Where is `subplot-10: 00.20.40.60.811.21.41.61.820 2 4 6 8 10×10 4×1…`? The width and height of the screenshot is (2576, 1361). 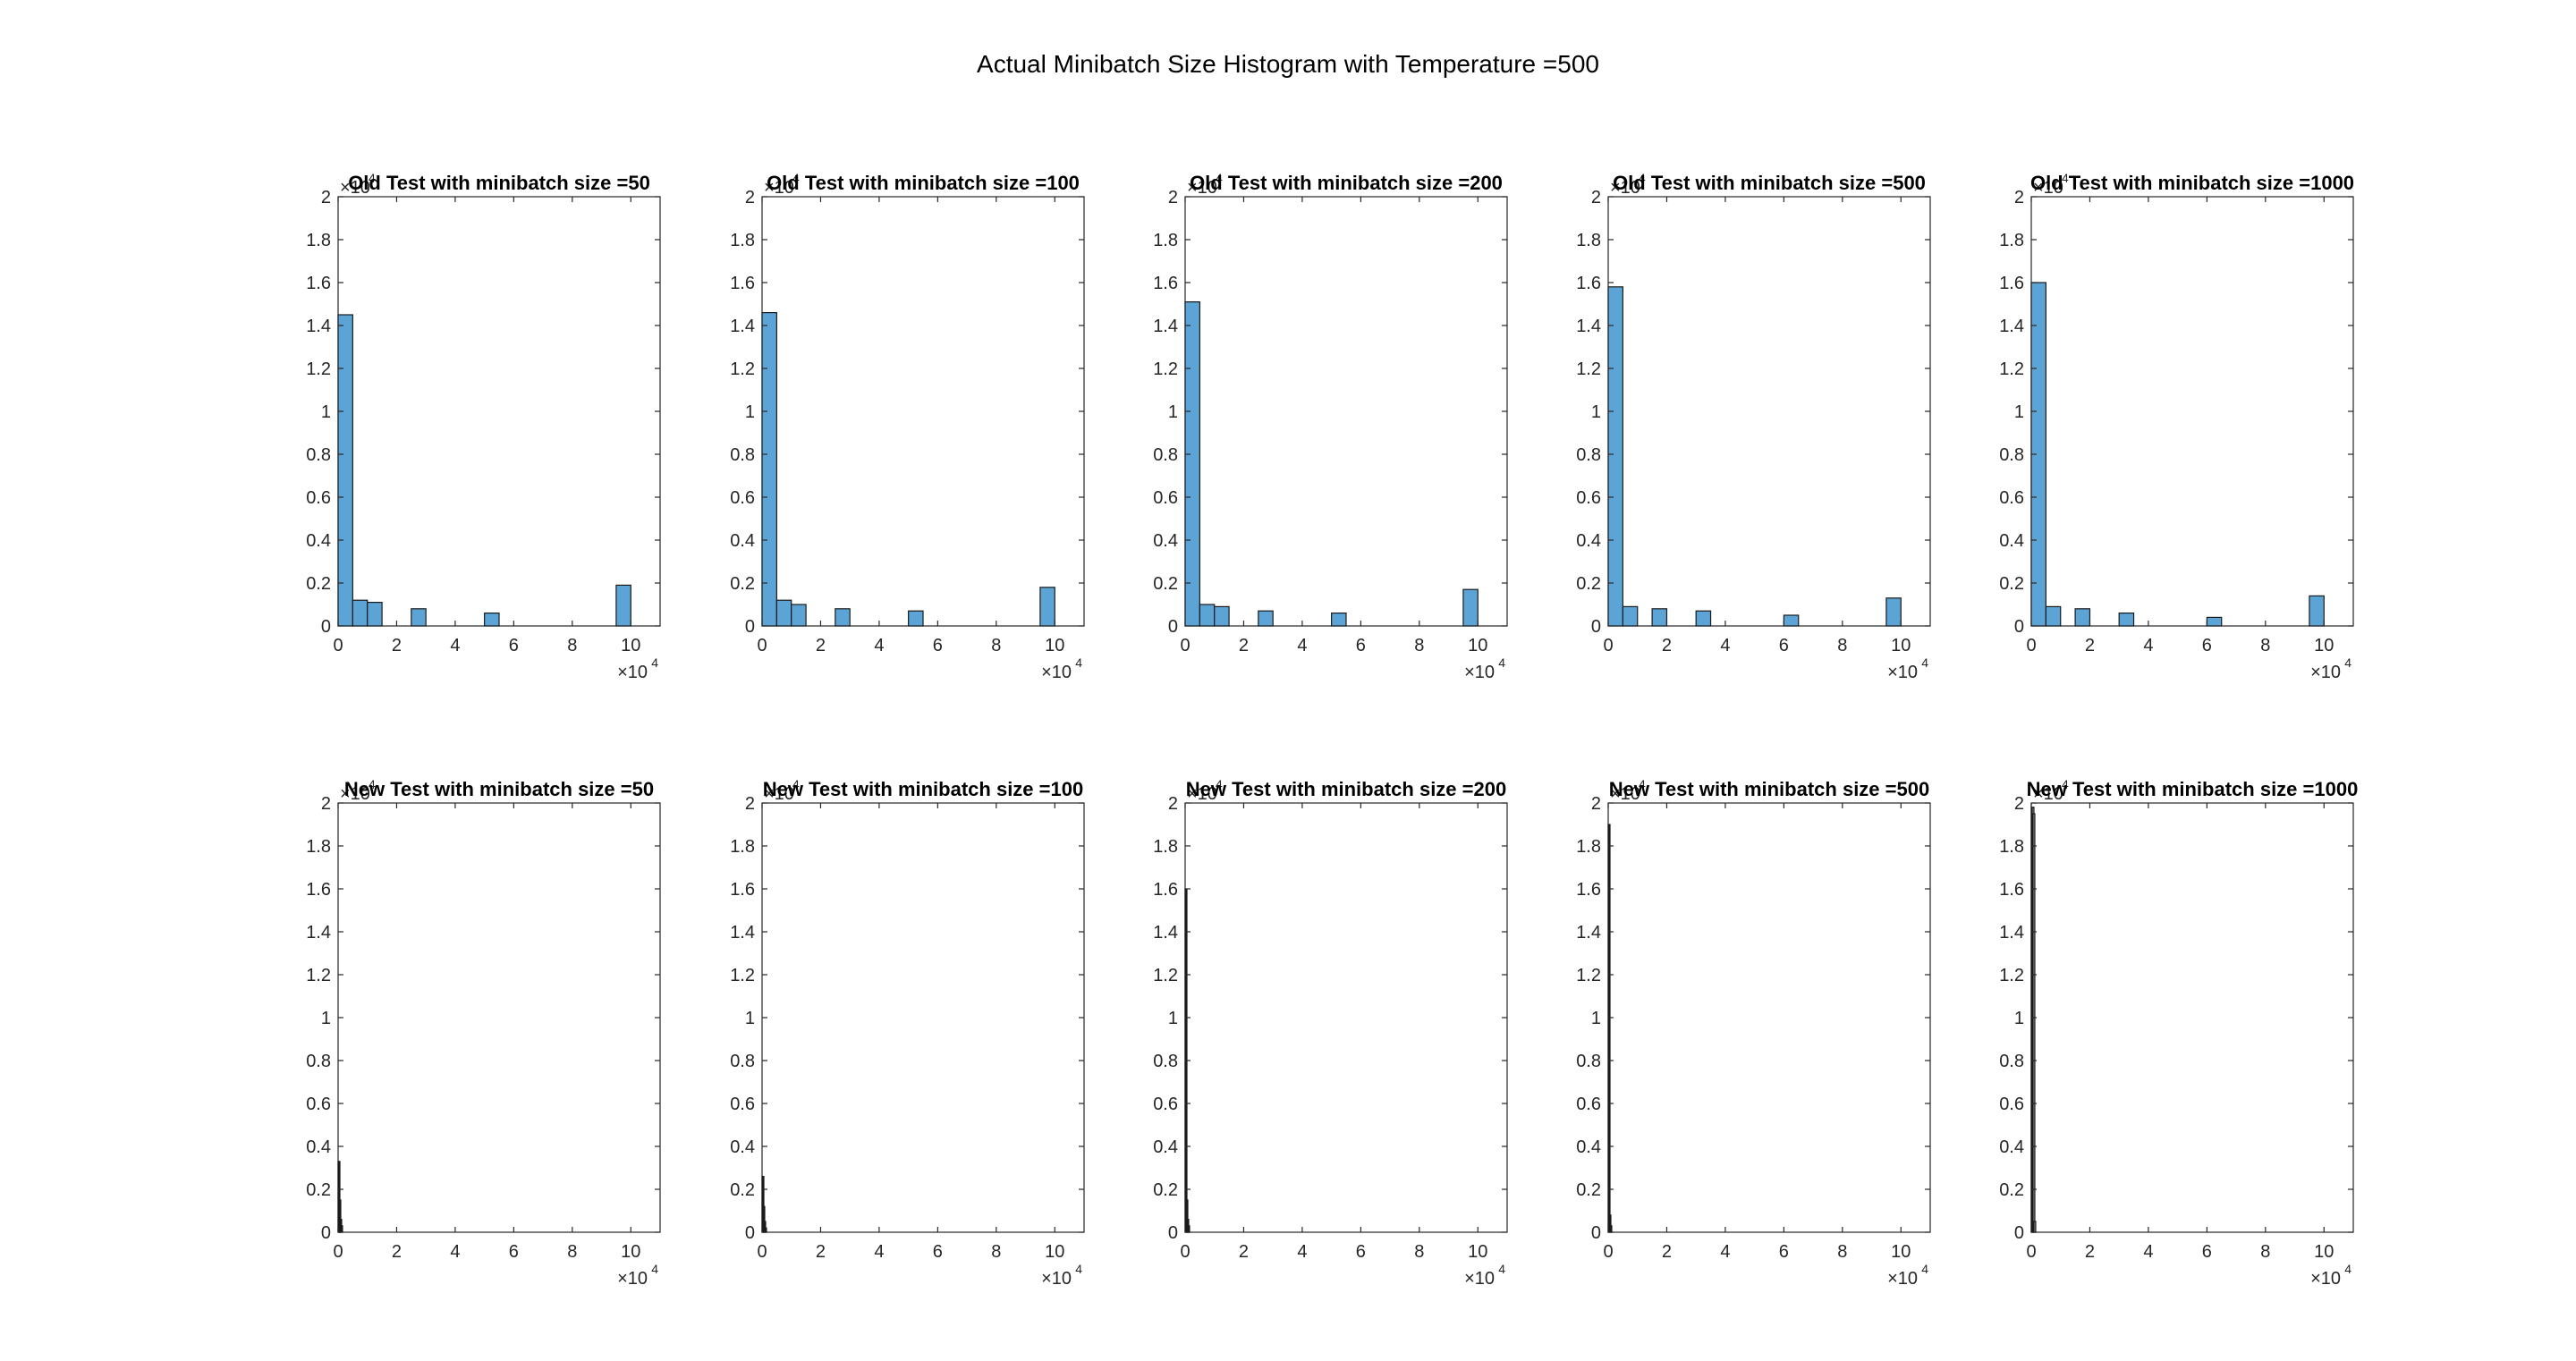 subplot-10: 00.20.40.60.811.21.41.61.820 2 4 6 8 10×10 4×1… is located at coordinates (2178, 1033).